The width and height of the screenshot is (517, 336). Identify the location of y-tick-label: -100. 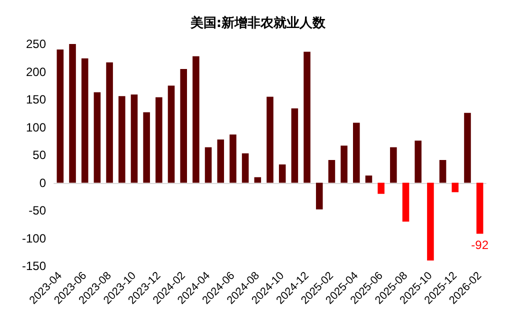
(34, 238).